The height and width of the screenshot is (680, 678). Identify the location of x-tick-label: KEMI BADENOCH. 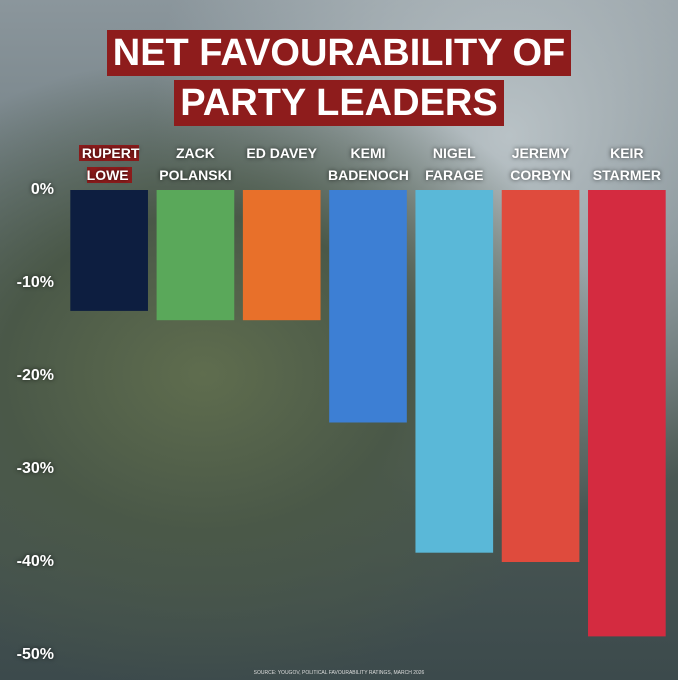
(368, 164).